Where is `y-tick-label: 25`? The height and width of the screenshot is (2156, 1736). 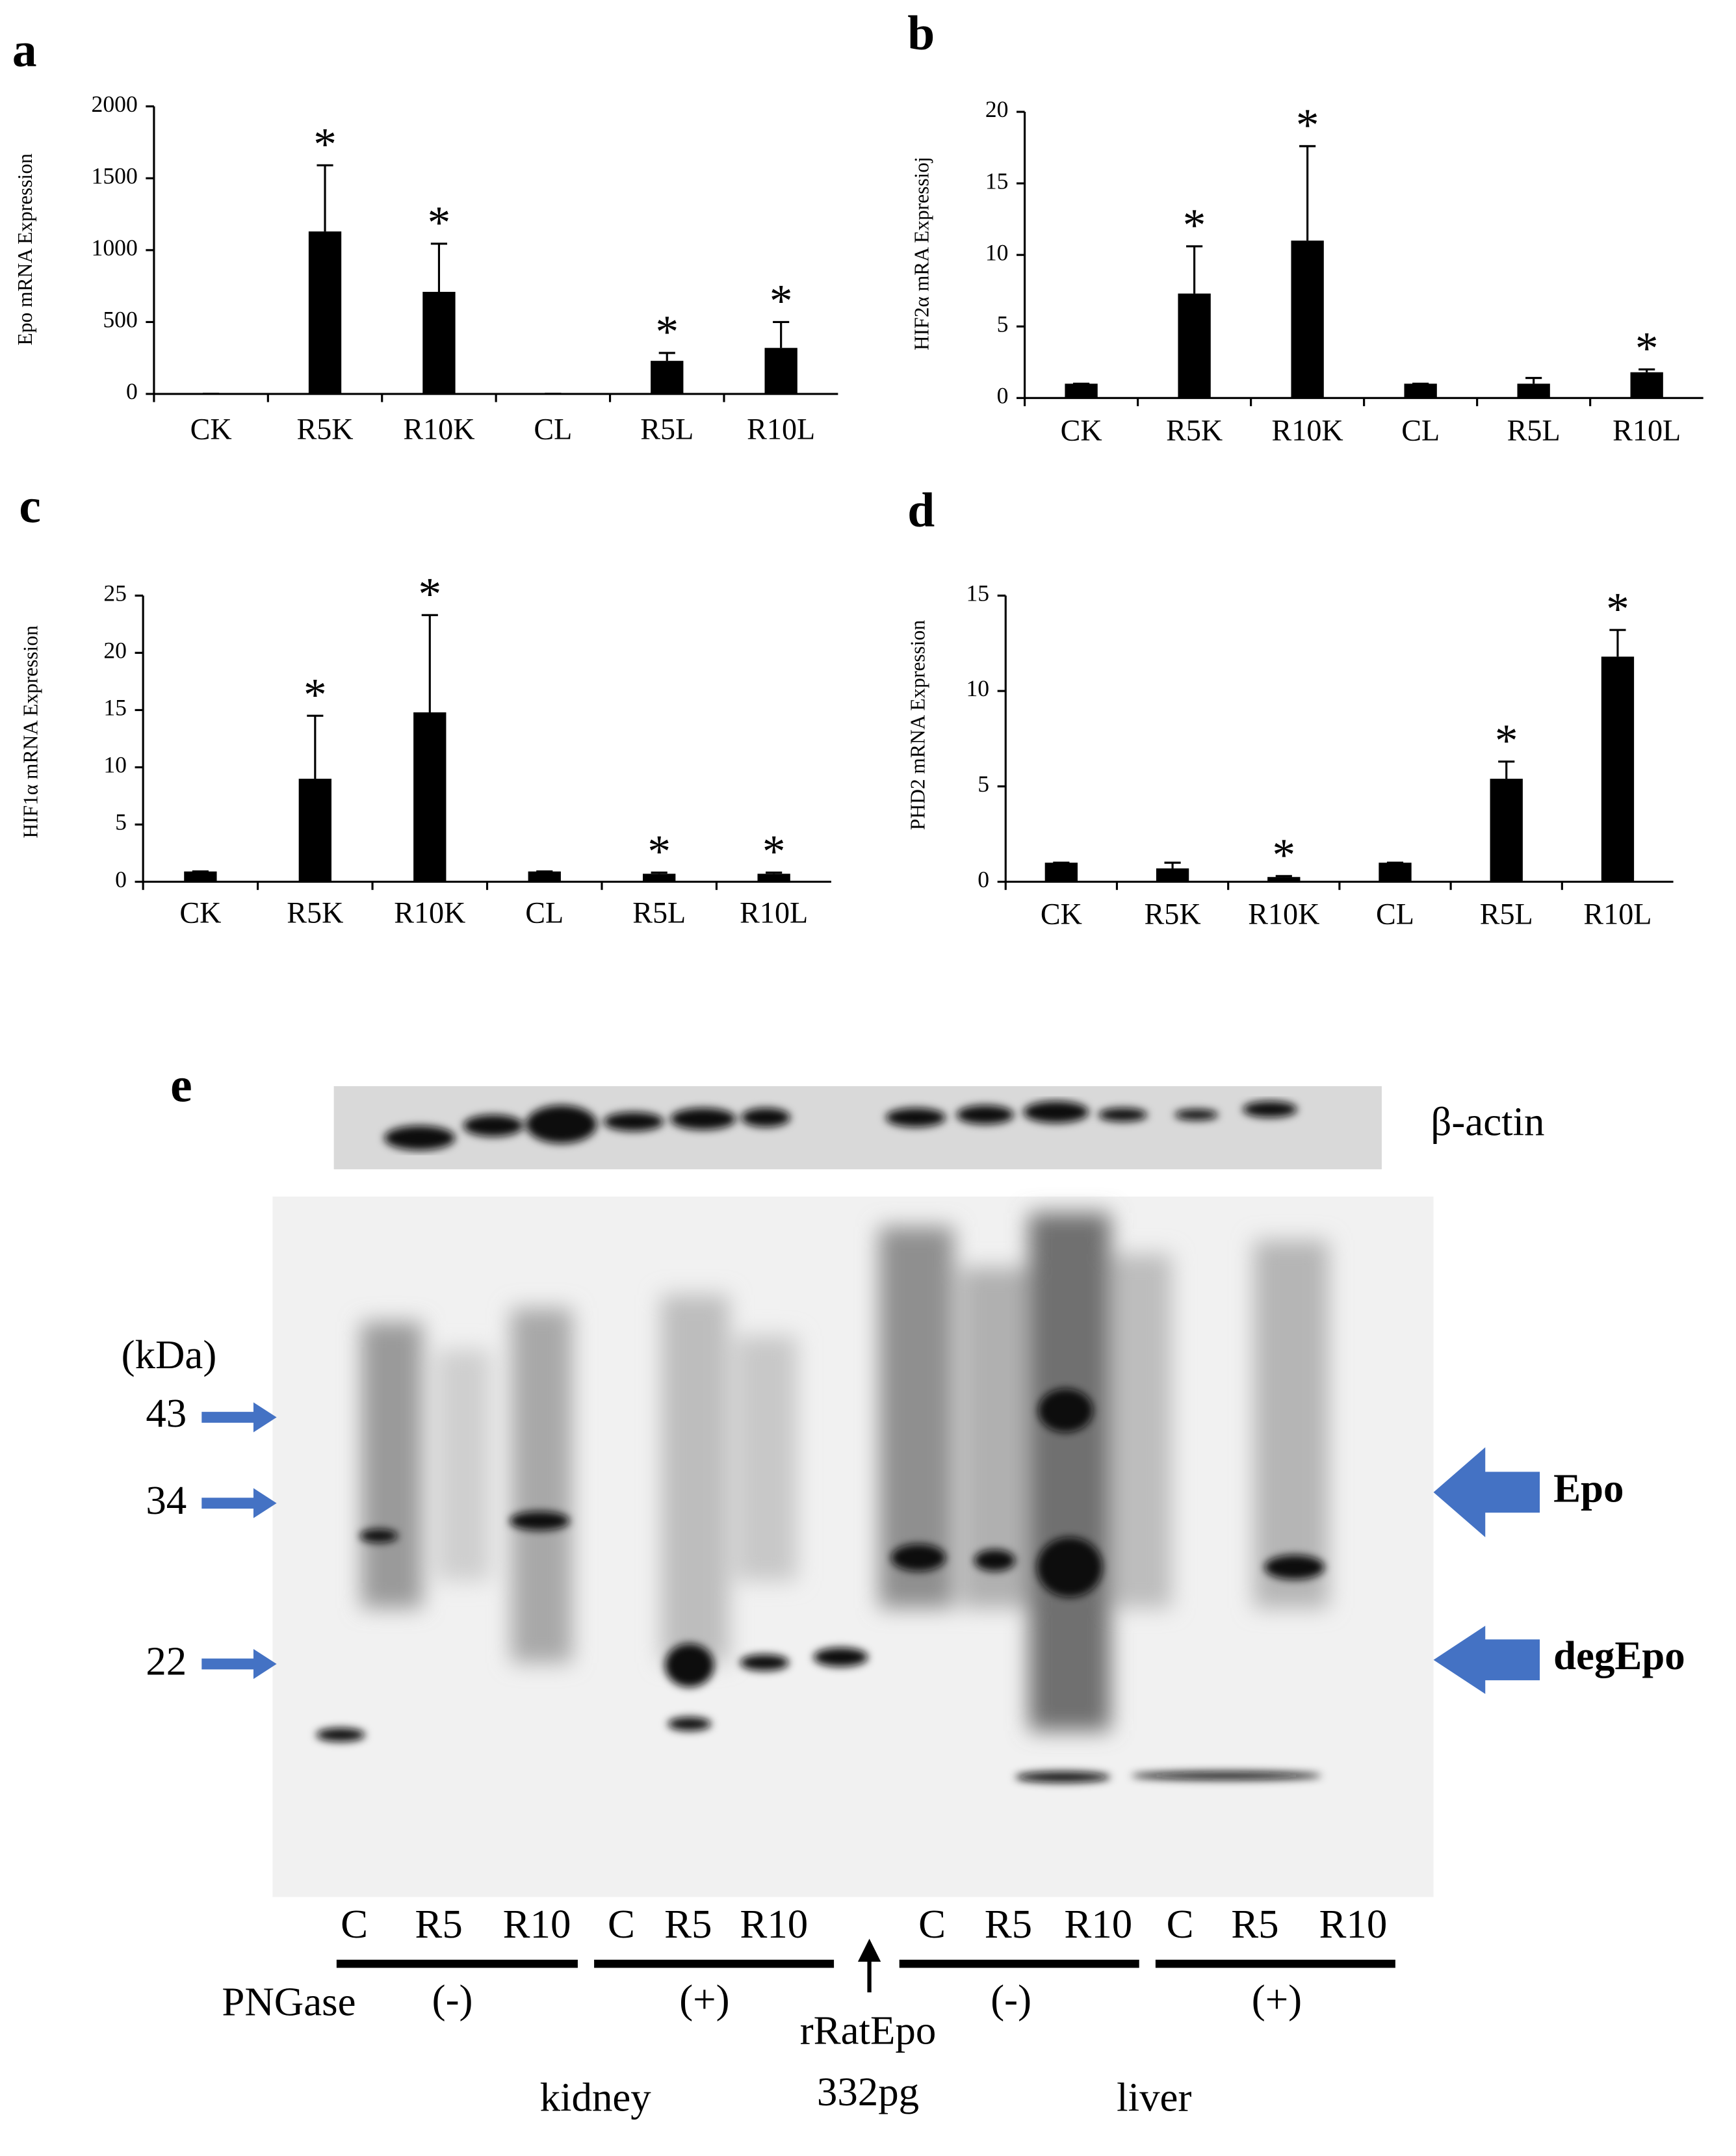
y-tick-label: 25 is located at coordinates (115, 593).